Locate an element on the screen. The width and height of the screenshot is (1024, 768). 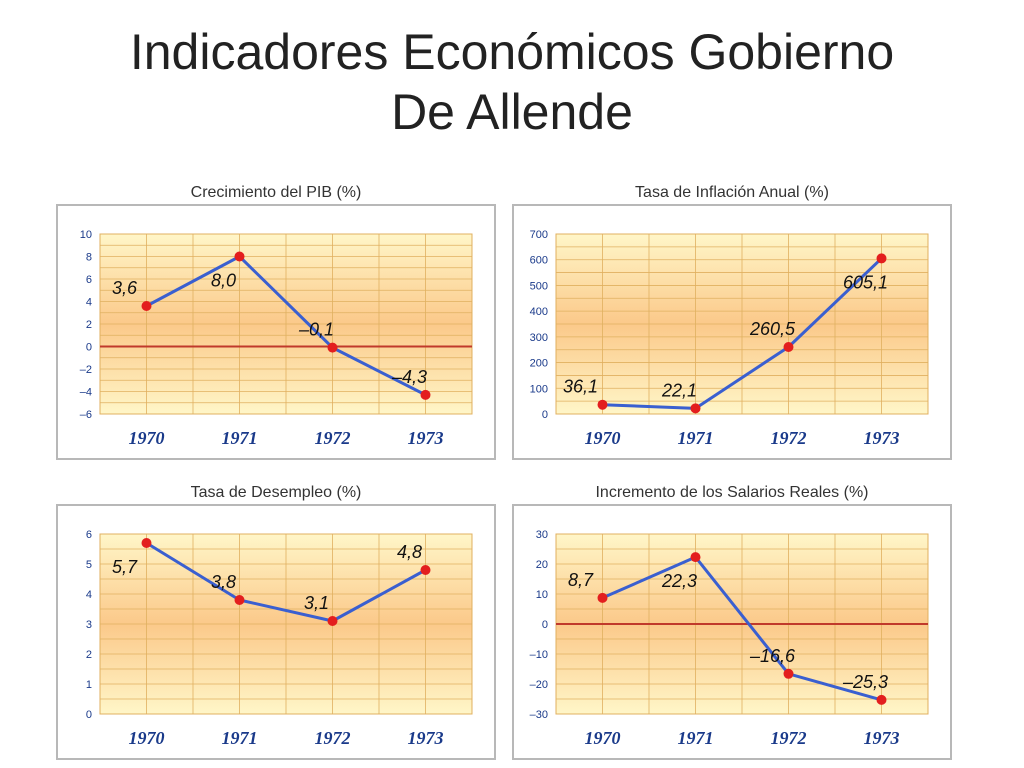
y-tick-label: –20 is located at coordinates (539, 685).